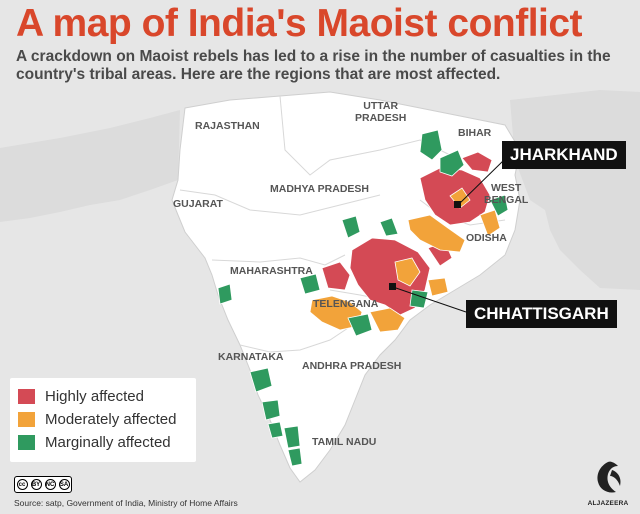 The image size is (640, 514). Describe the element at coordinates (22, 484) in the screenshot. I see `cc-icon: cc` at that location.